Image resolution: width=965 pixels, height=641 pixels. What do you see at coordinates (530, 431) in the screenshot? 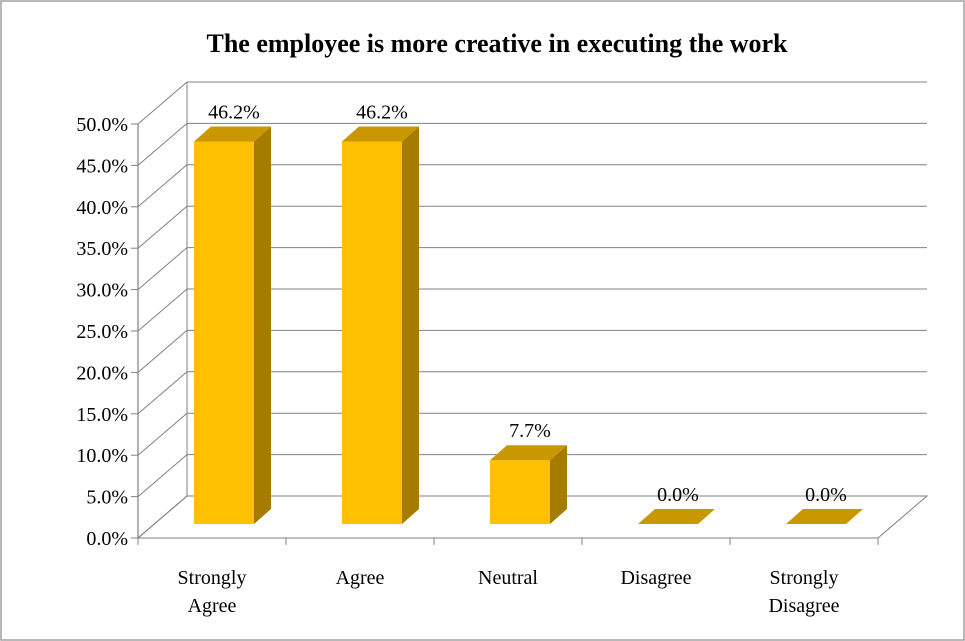
I see `data-label: 7.7%` at bounding box center [530, 431].